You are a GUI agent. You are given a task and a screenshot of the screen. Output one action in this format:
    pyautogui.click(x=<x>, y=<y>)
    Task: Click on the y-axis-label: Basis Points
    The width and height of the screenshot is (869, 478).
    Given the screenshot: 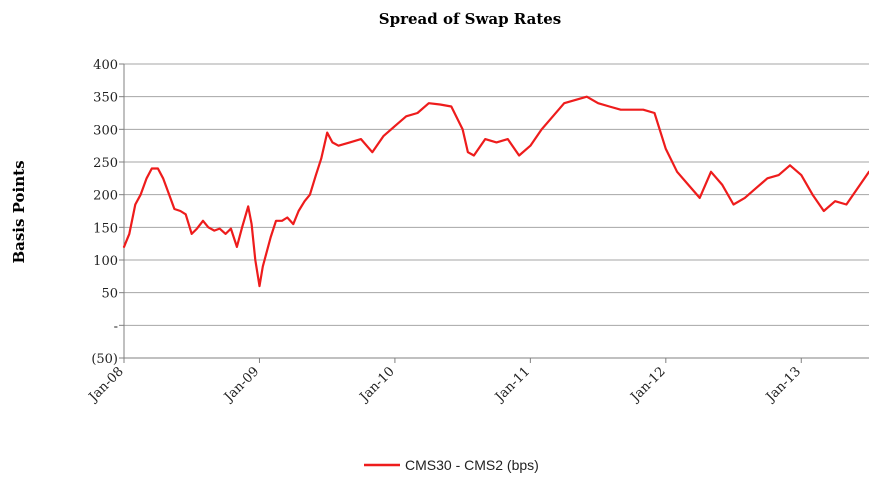 What is the action you would take?
    pyautogui.click(x=19, y=211)
    